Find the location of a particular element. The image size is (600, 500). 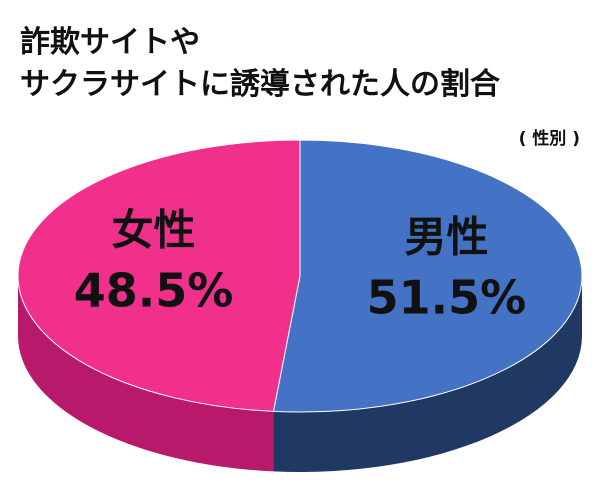

pie-slice-value-1: 48.5% is located at coordinates (154, 291).